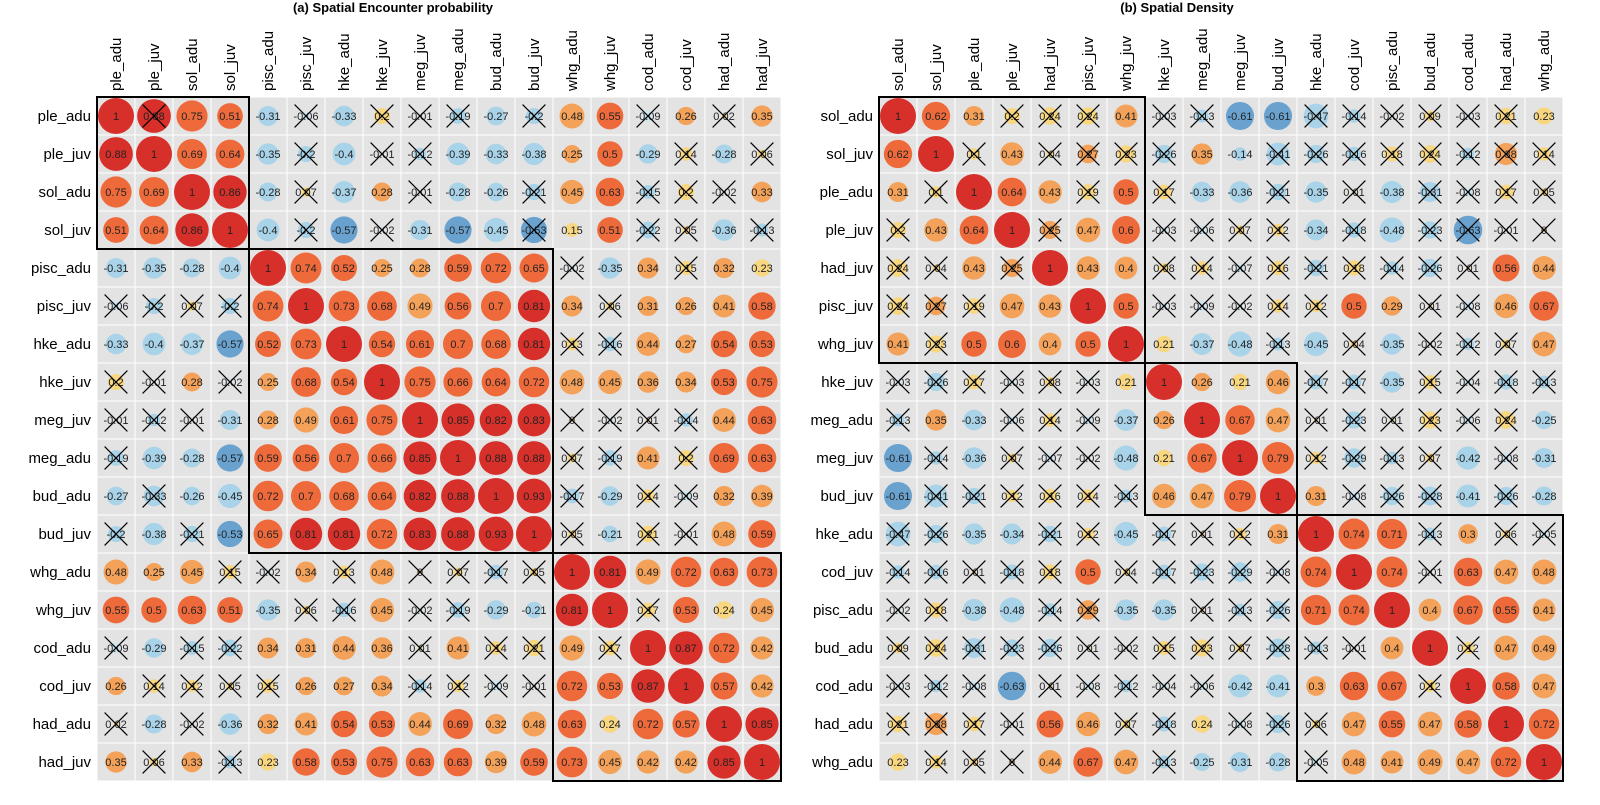  What do you see at coordinates (1543, 269) in the screenshot?
I see `correlation-value: 0.44` at bounding box center [1543, 269].